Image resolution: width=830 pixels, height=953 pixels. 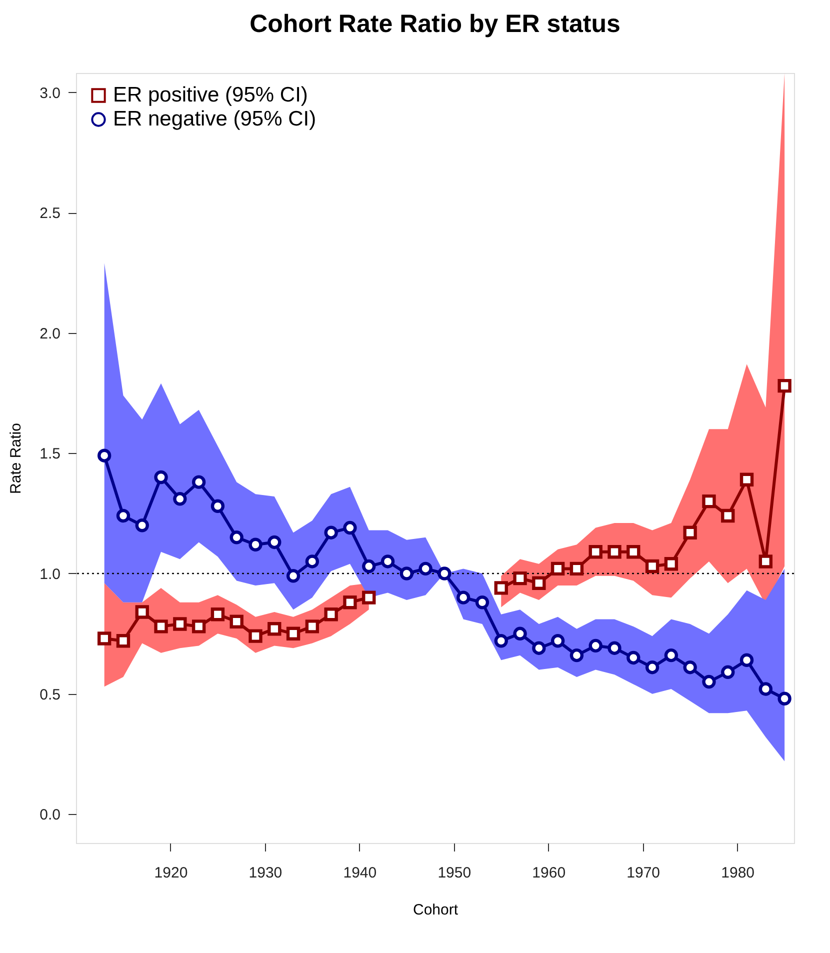 What do you see at coordinates (738, 873) in the screenshot?
I see `x-tick-label: 1980` at bounding box center [738, 873].